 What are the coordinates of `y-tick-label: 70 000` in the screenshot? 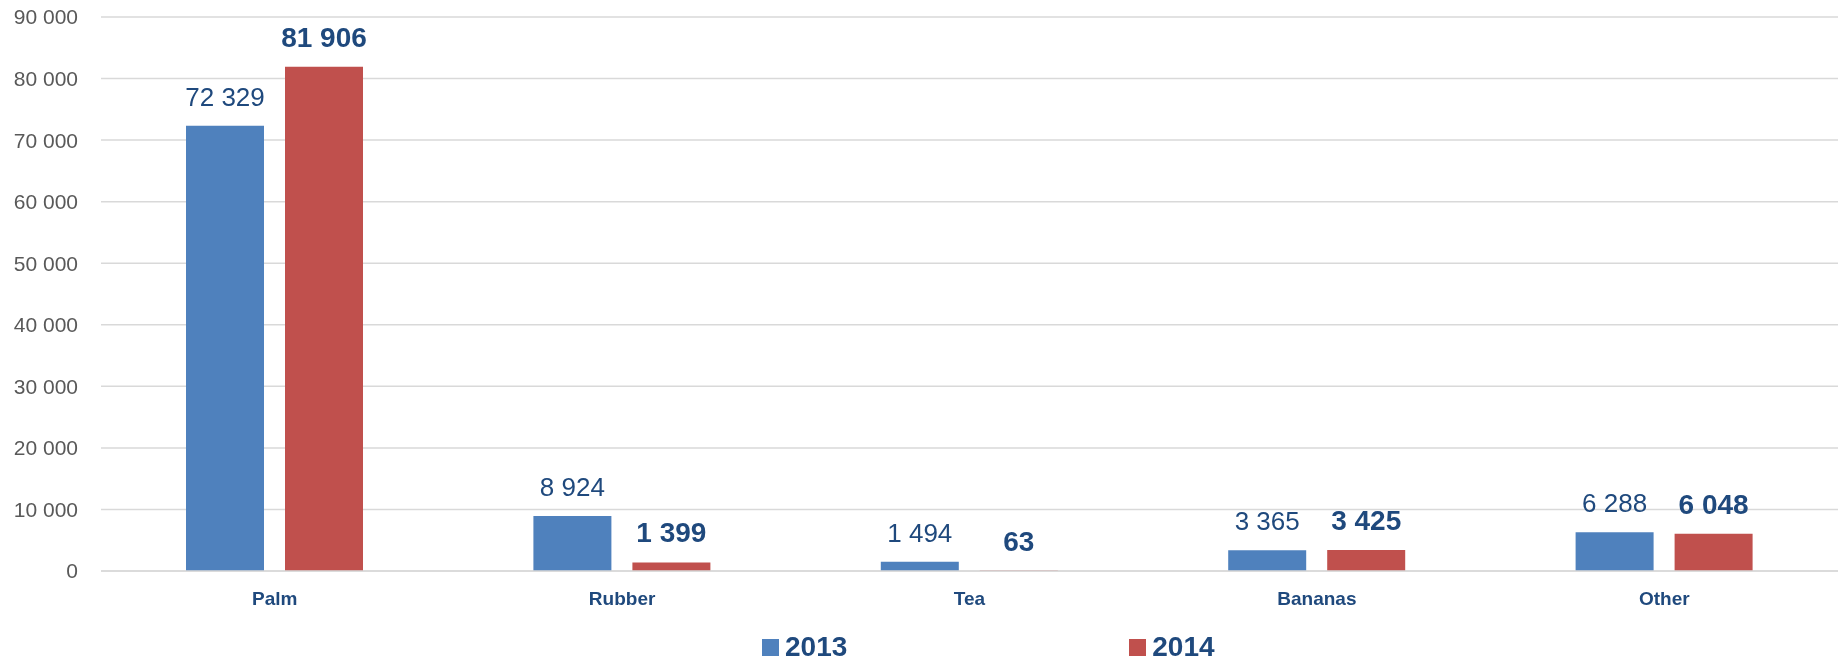 It's located at (45, 140).